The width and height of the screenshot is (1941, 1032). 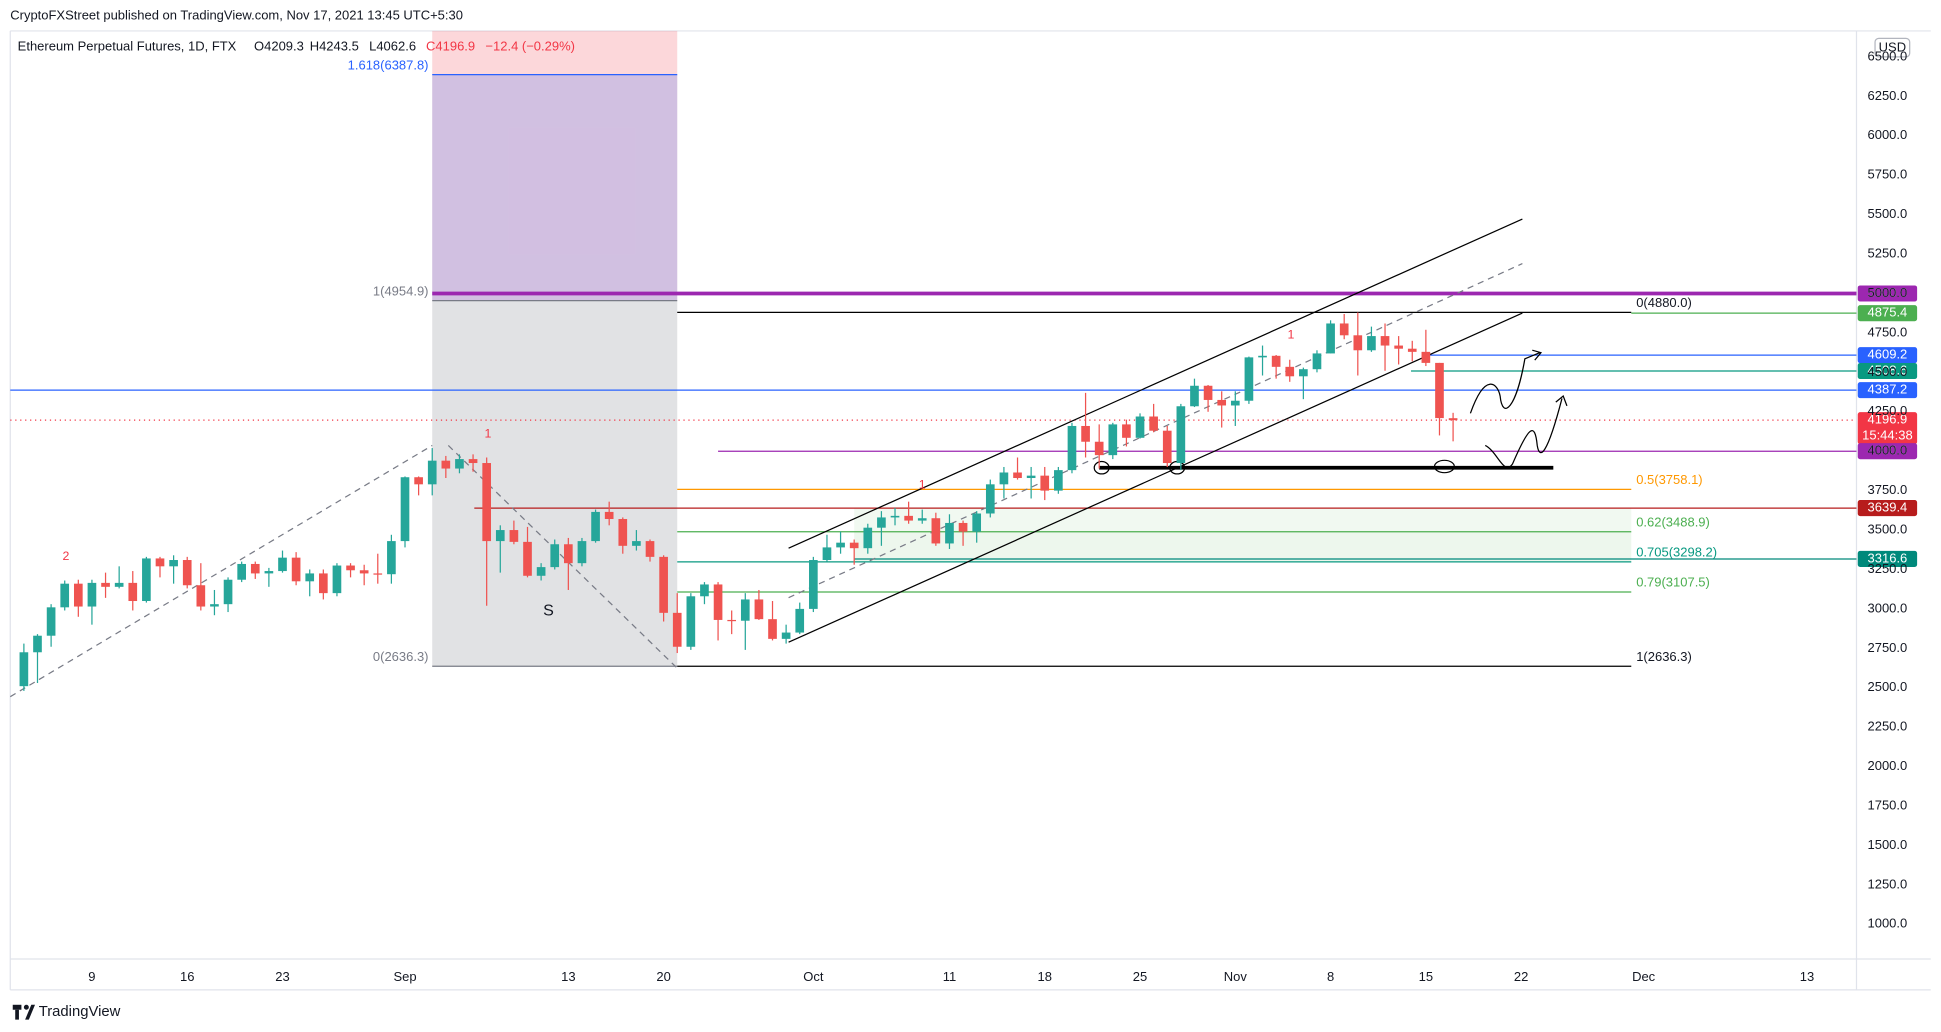 I want to click on y-tick-label: 5250.0, so click(x=1888, y=253).